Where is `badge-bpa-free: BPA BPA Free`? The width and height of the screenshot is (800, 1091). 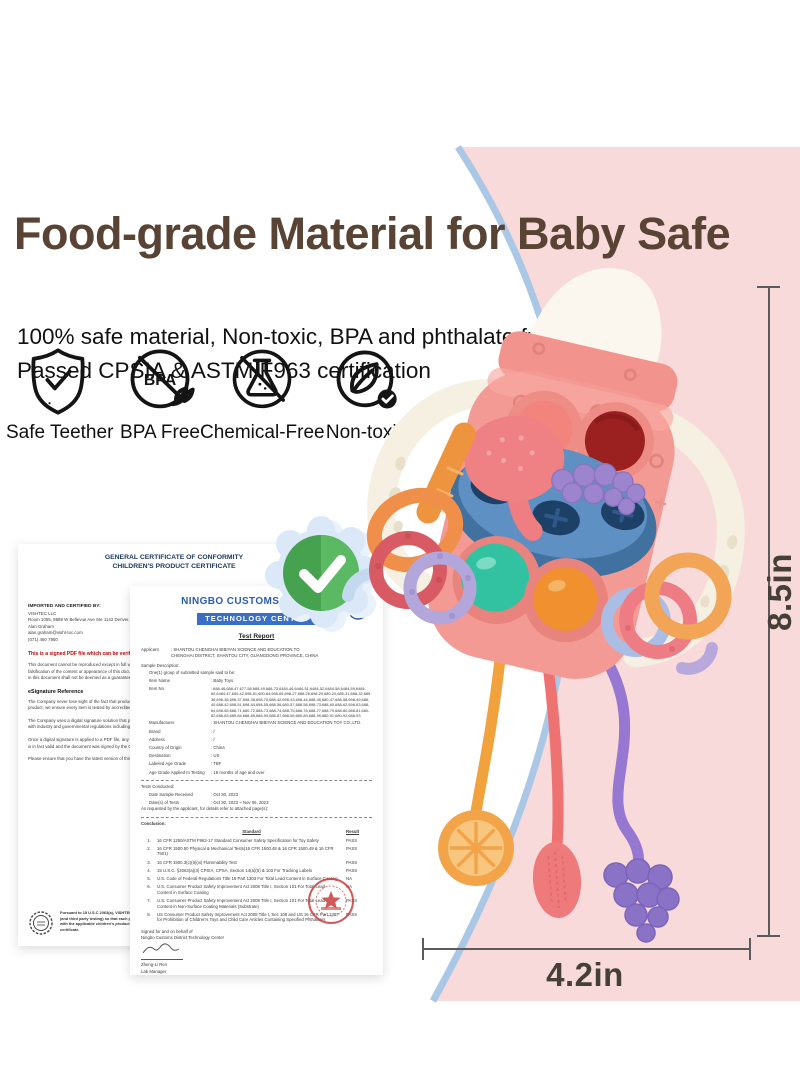
badge-bpa-free: BPA BPA Free is located at coordinates (160, 394).